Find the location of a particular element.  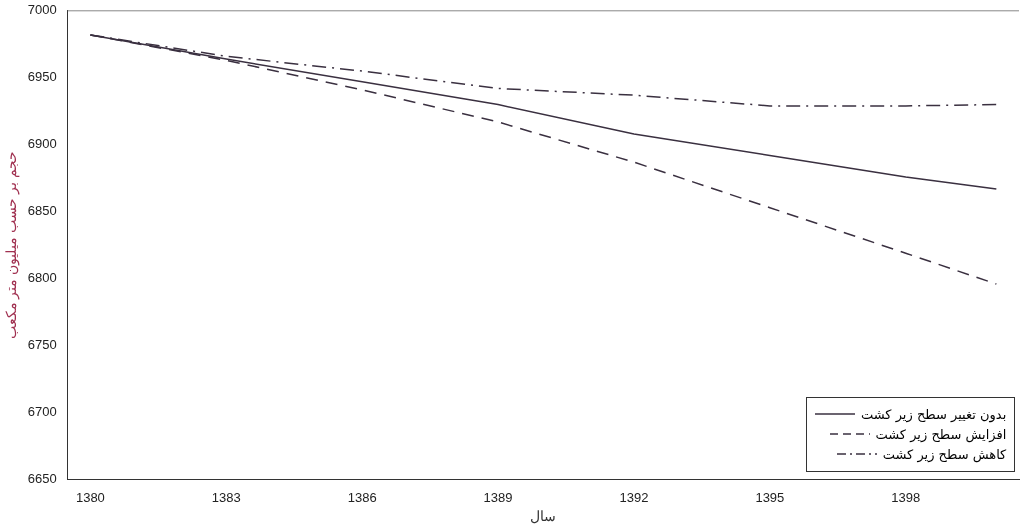

y-axis-title: حجم بر حسب میلیون متر مکعب is located at coordinates (12, 245).